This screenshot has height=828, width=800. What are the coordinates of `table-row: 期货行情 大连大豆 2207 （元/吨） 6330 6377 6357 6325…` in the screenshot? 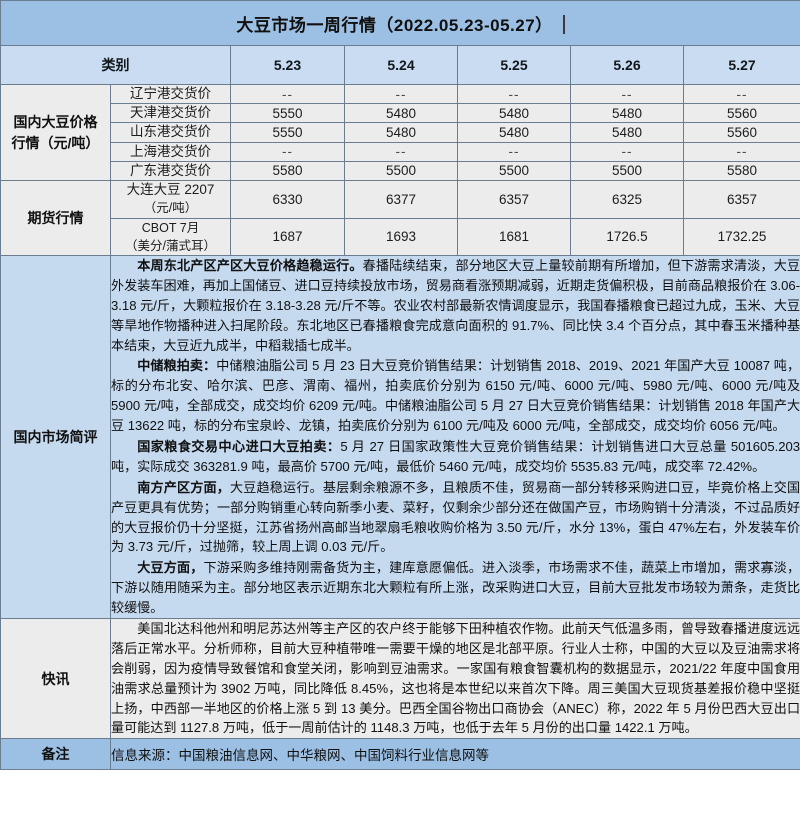 It's located at (400, 218).